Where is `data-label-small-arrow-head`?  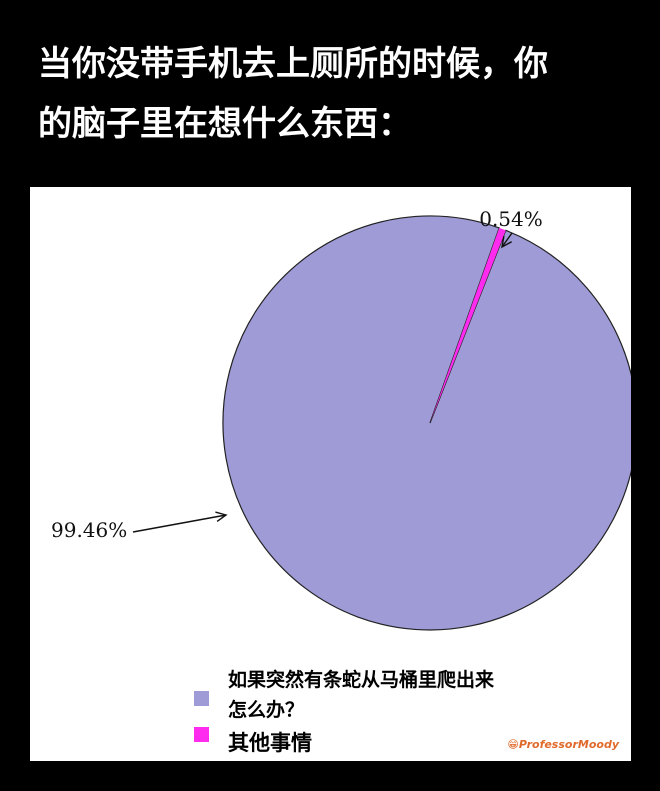
data-label-small-arrow-head is located at coordinates (506, 242).